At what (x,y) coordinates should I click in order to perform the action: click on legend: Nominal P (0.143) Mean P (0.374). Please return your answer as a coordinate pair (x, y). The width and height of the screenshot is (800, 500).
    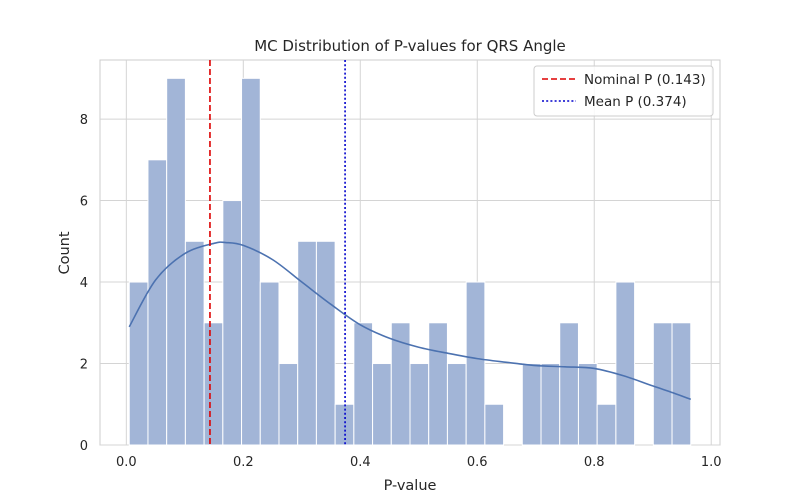
    Looking at the image, I should click on (623, 91).